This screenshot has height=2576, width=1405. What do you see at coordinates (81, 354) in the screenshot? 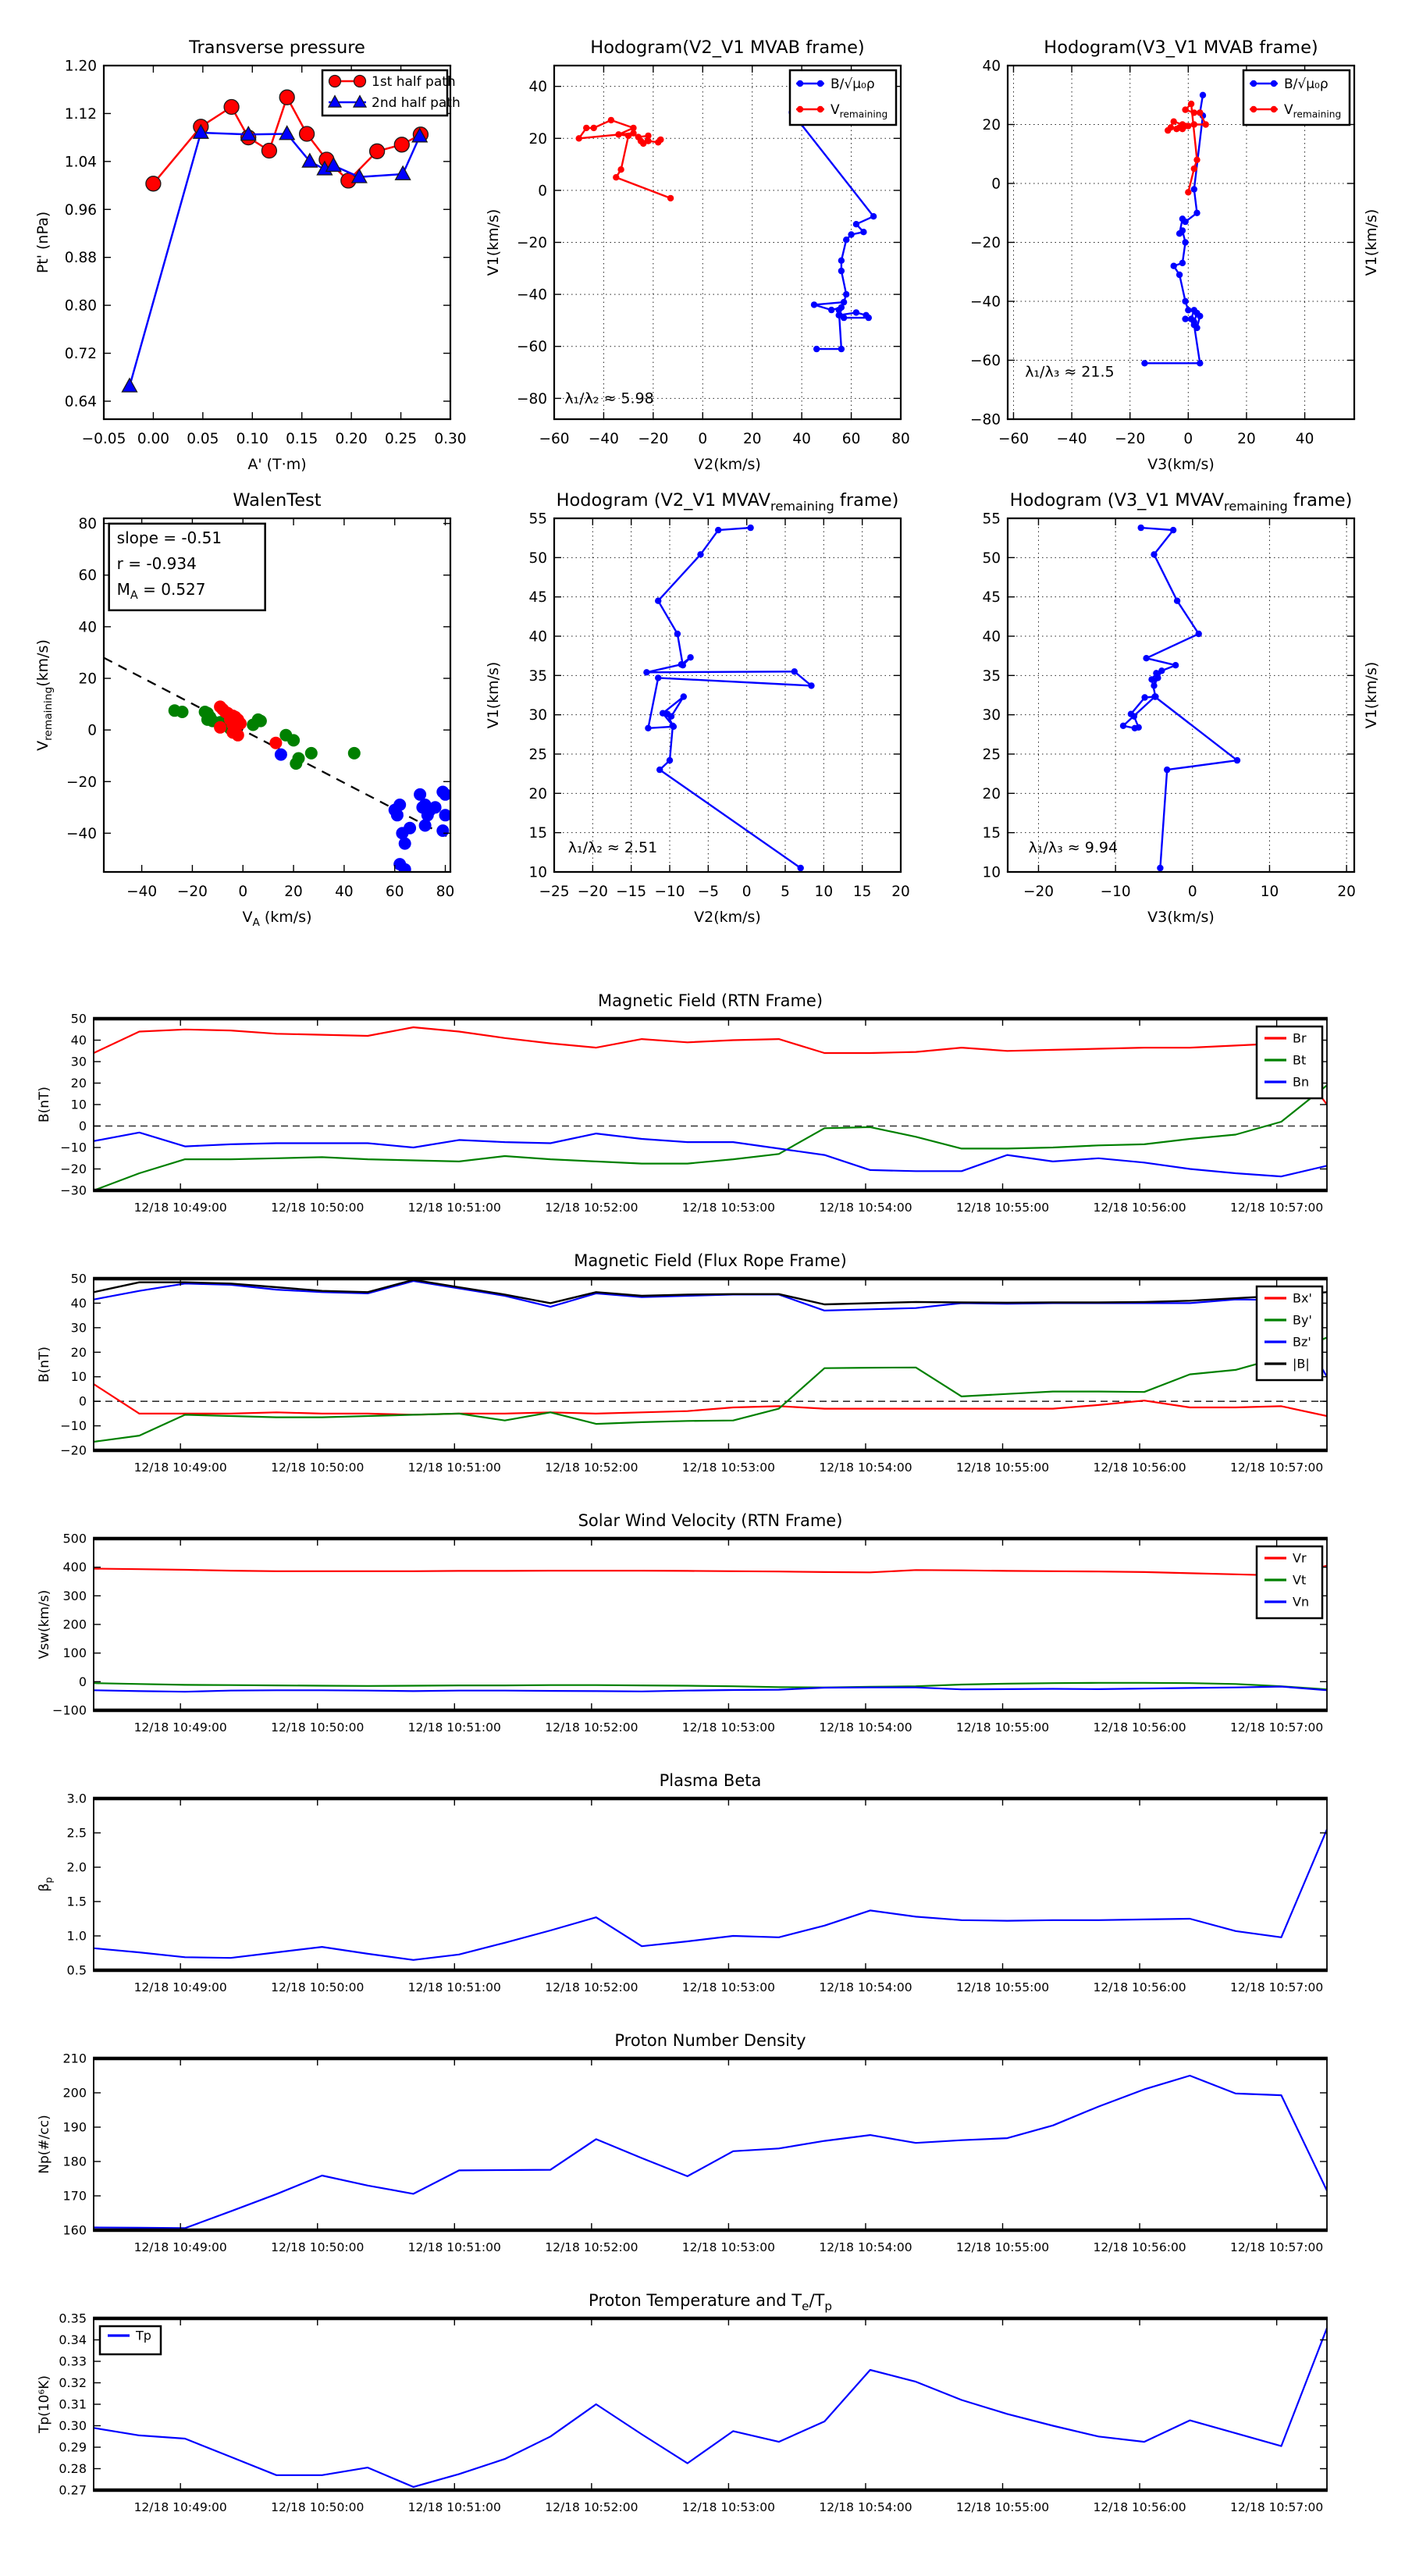
I see `y-tick-label: 0.72` at bounding box center [81, 354].